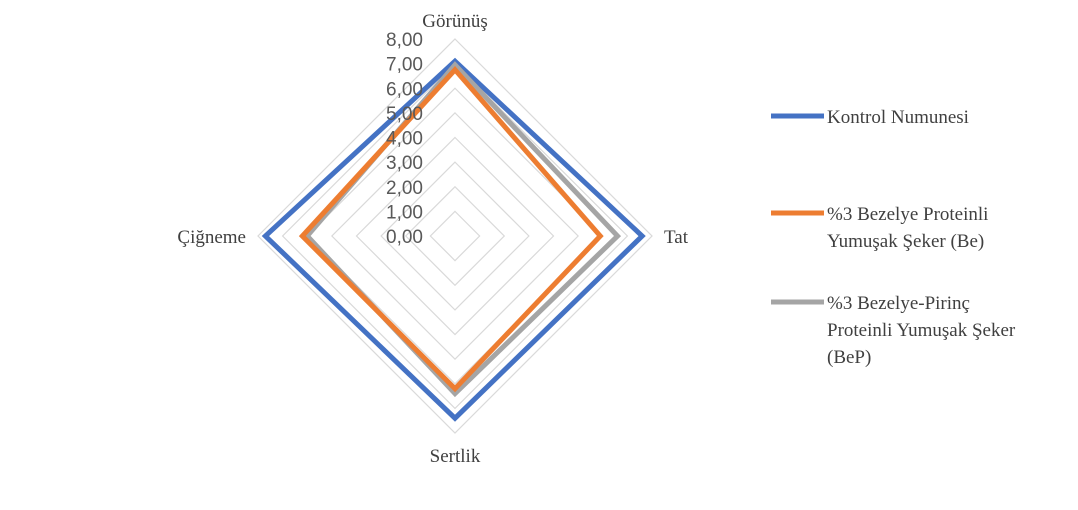  What do you see at coordinates (404, 163) in the screenshot?
I see `tick-label: 3,00` at bounding box center [404, 163].